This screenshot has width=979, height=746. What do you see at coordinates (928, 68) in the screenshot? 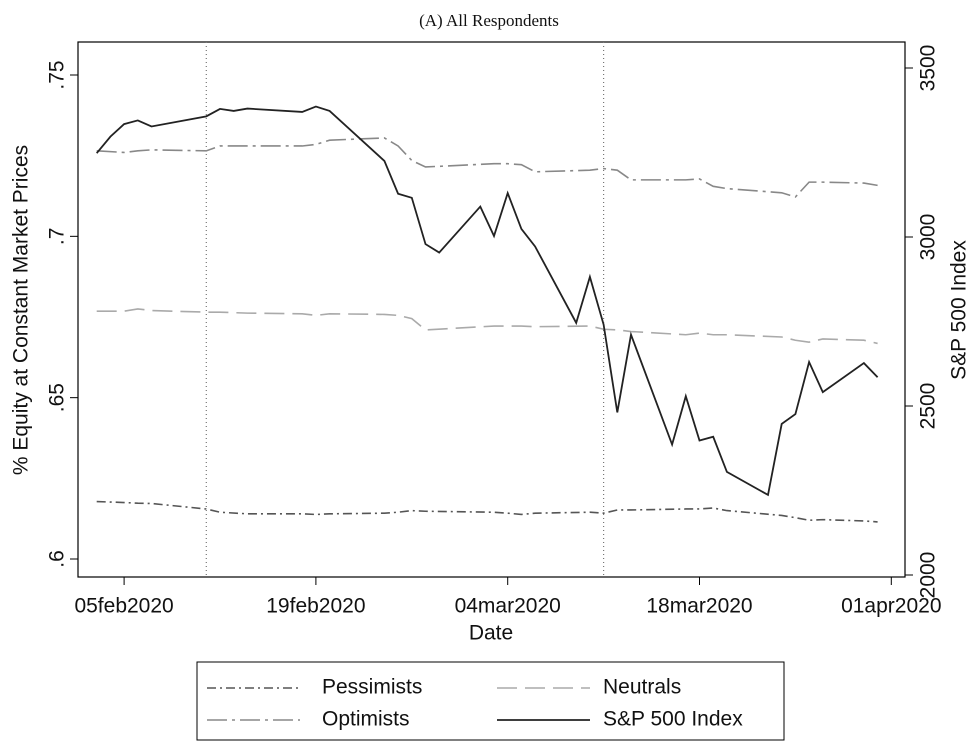
I see `y2-tick-label: 3500` at bounding box center [928, 68].